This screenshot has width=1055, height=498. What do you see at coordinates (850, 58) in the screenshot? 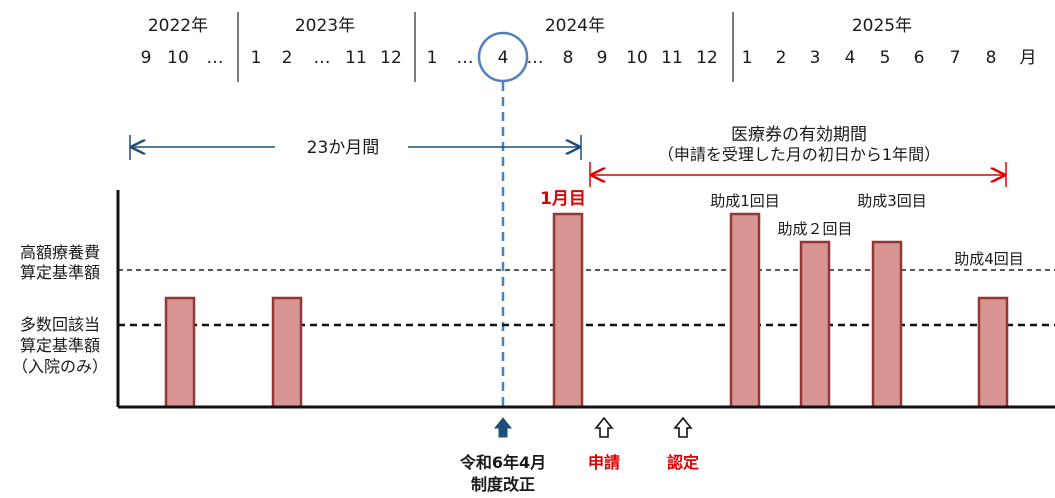
I see `month-tick: 4` at bounding box center [850, 58].